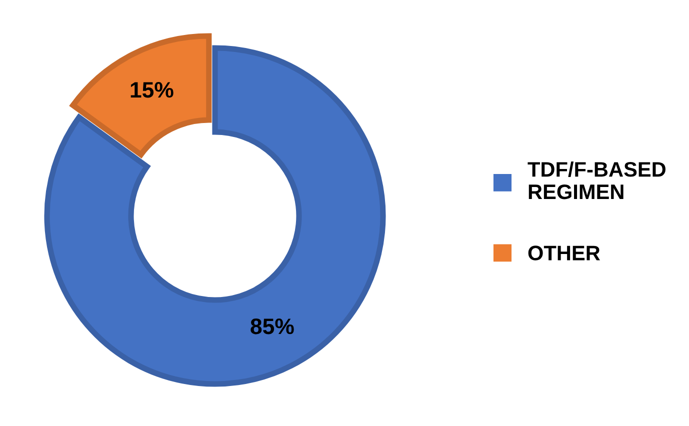 The height and width of the screenshot is (426, 689). What do you see at coordinates (597, 180) in the screenshot?
I see `legend-label: TDF/F-BASED REGIMEN` at bounding box center [597, 180].